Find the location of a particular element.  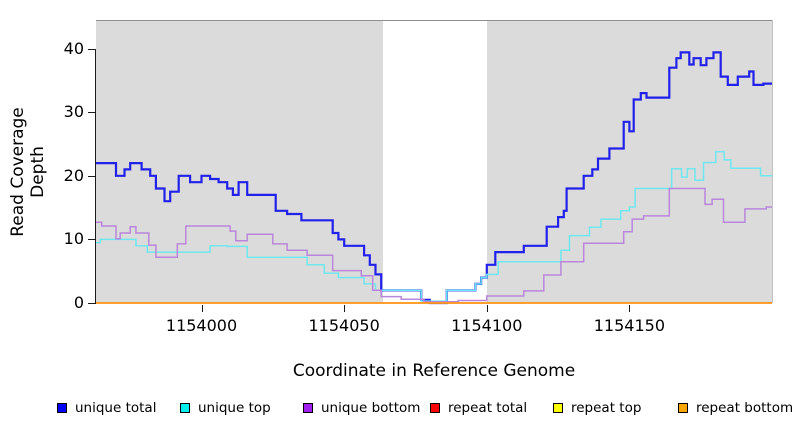

legend-item-unique-top: unique top is located at coordinates (225, 408).